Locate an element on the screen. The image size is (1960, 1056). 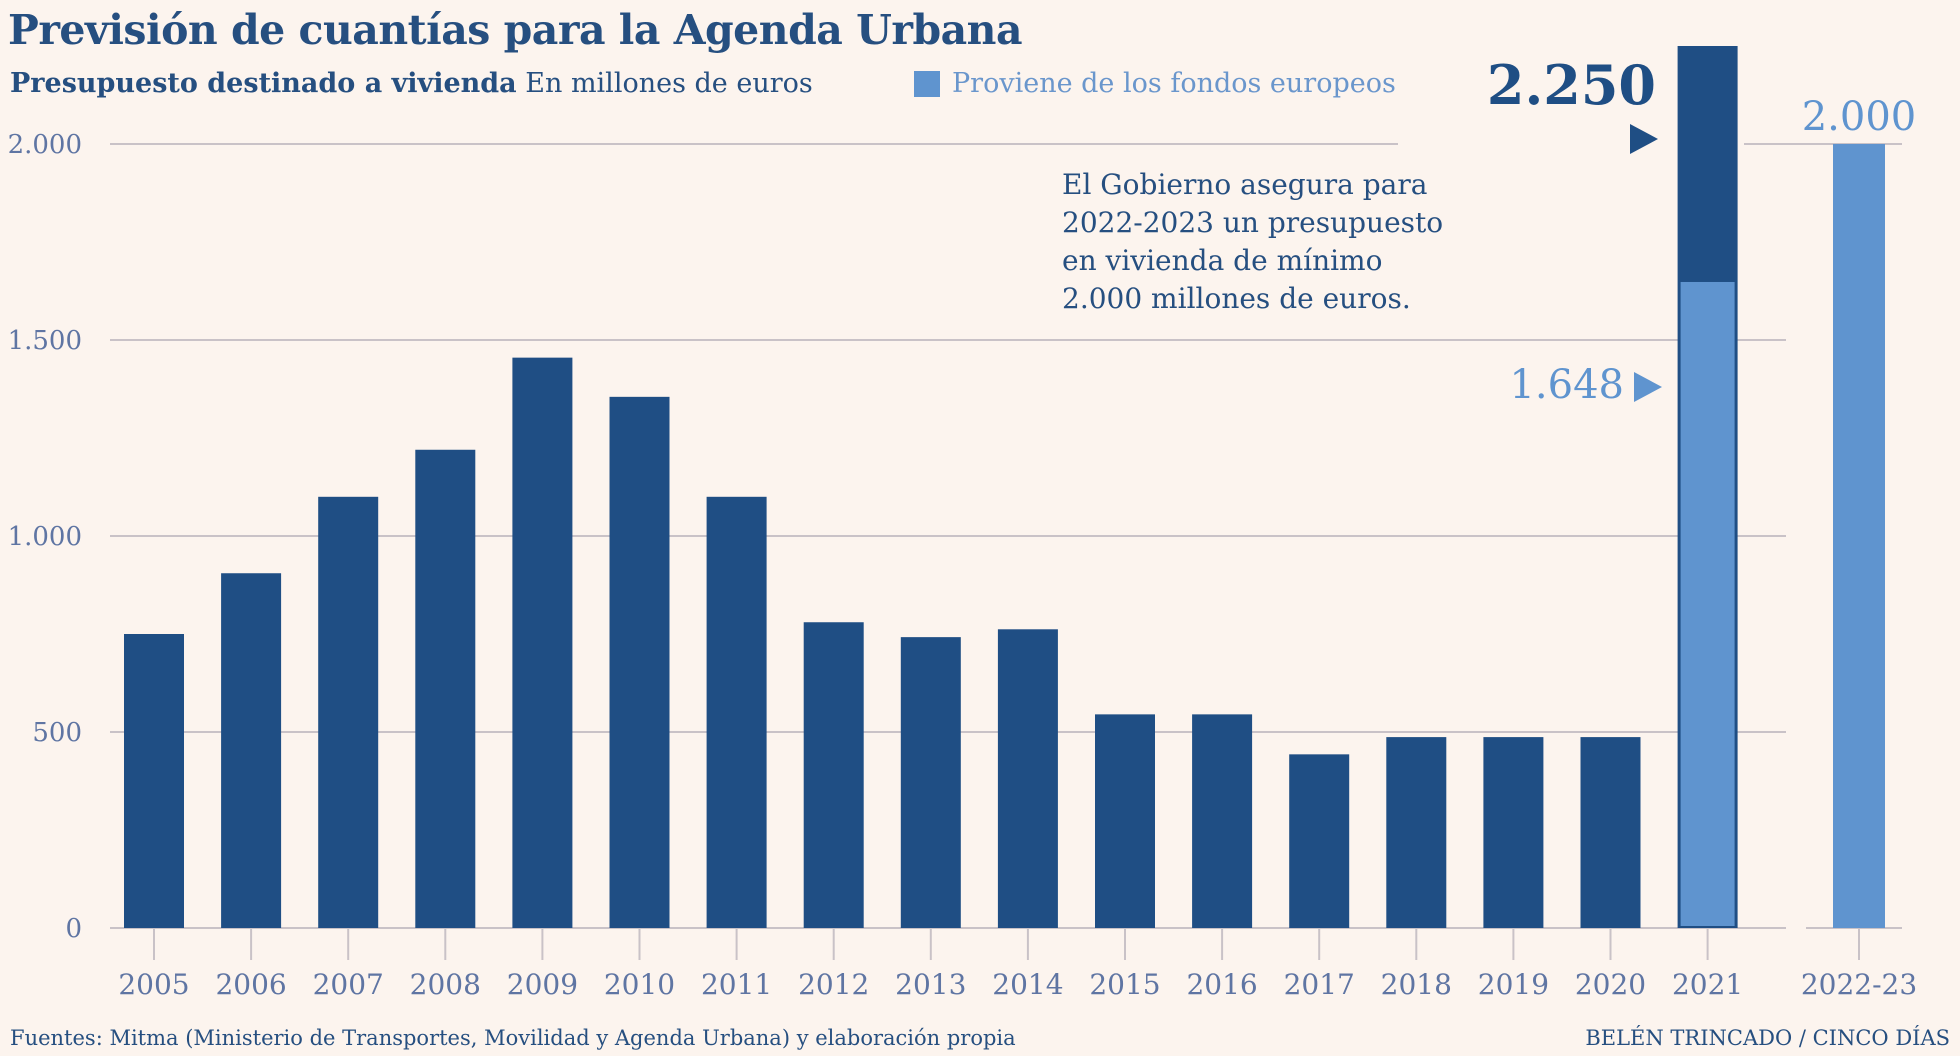
bar-2019 is located at coordinates (1513, 832).